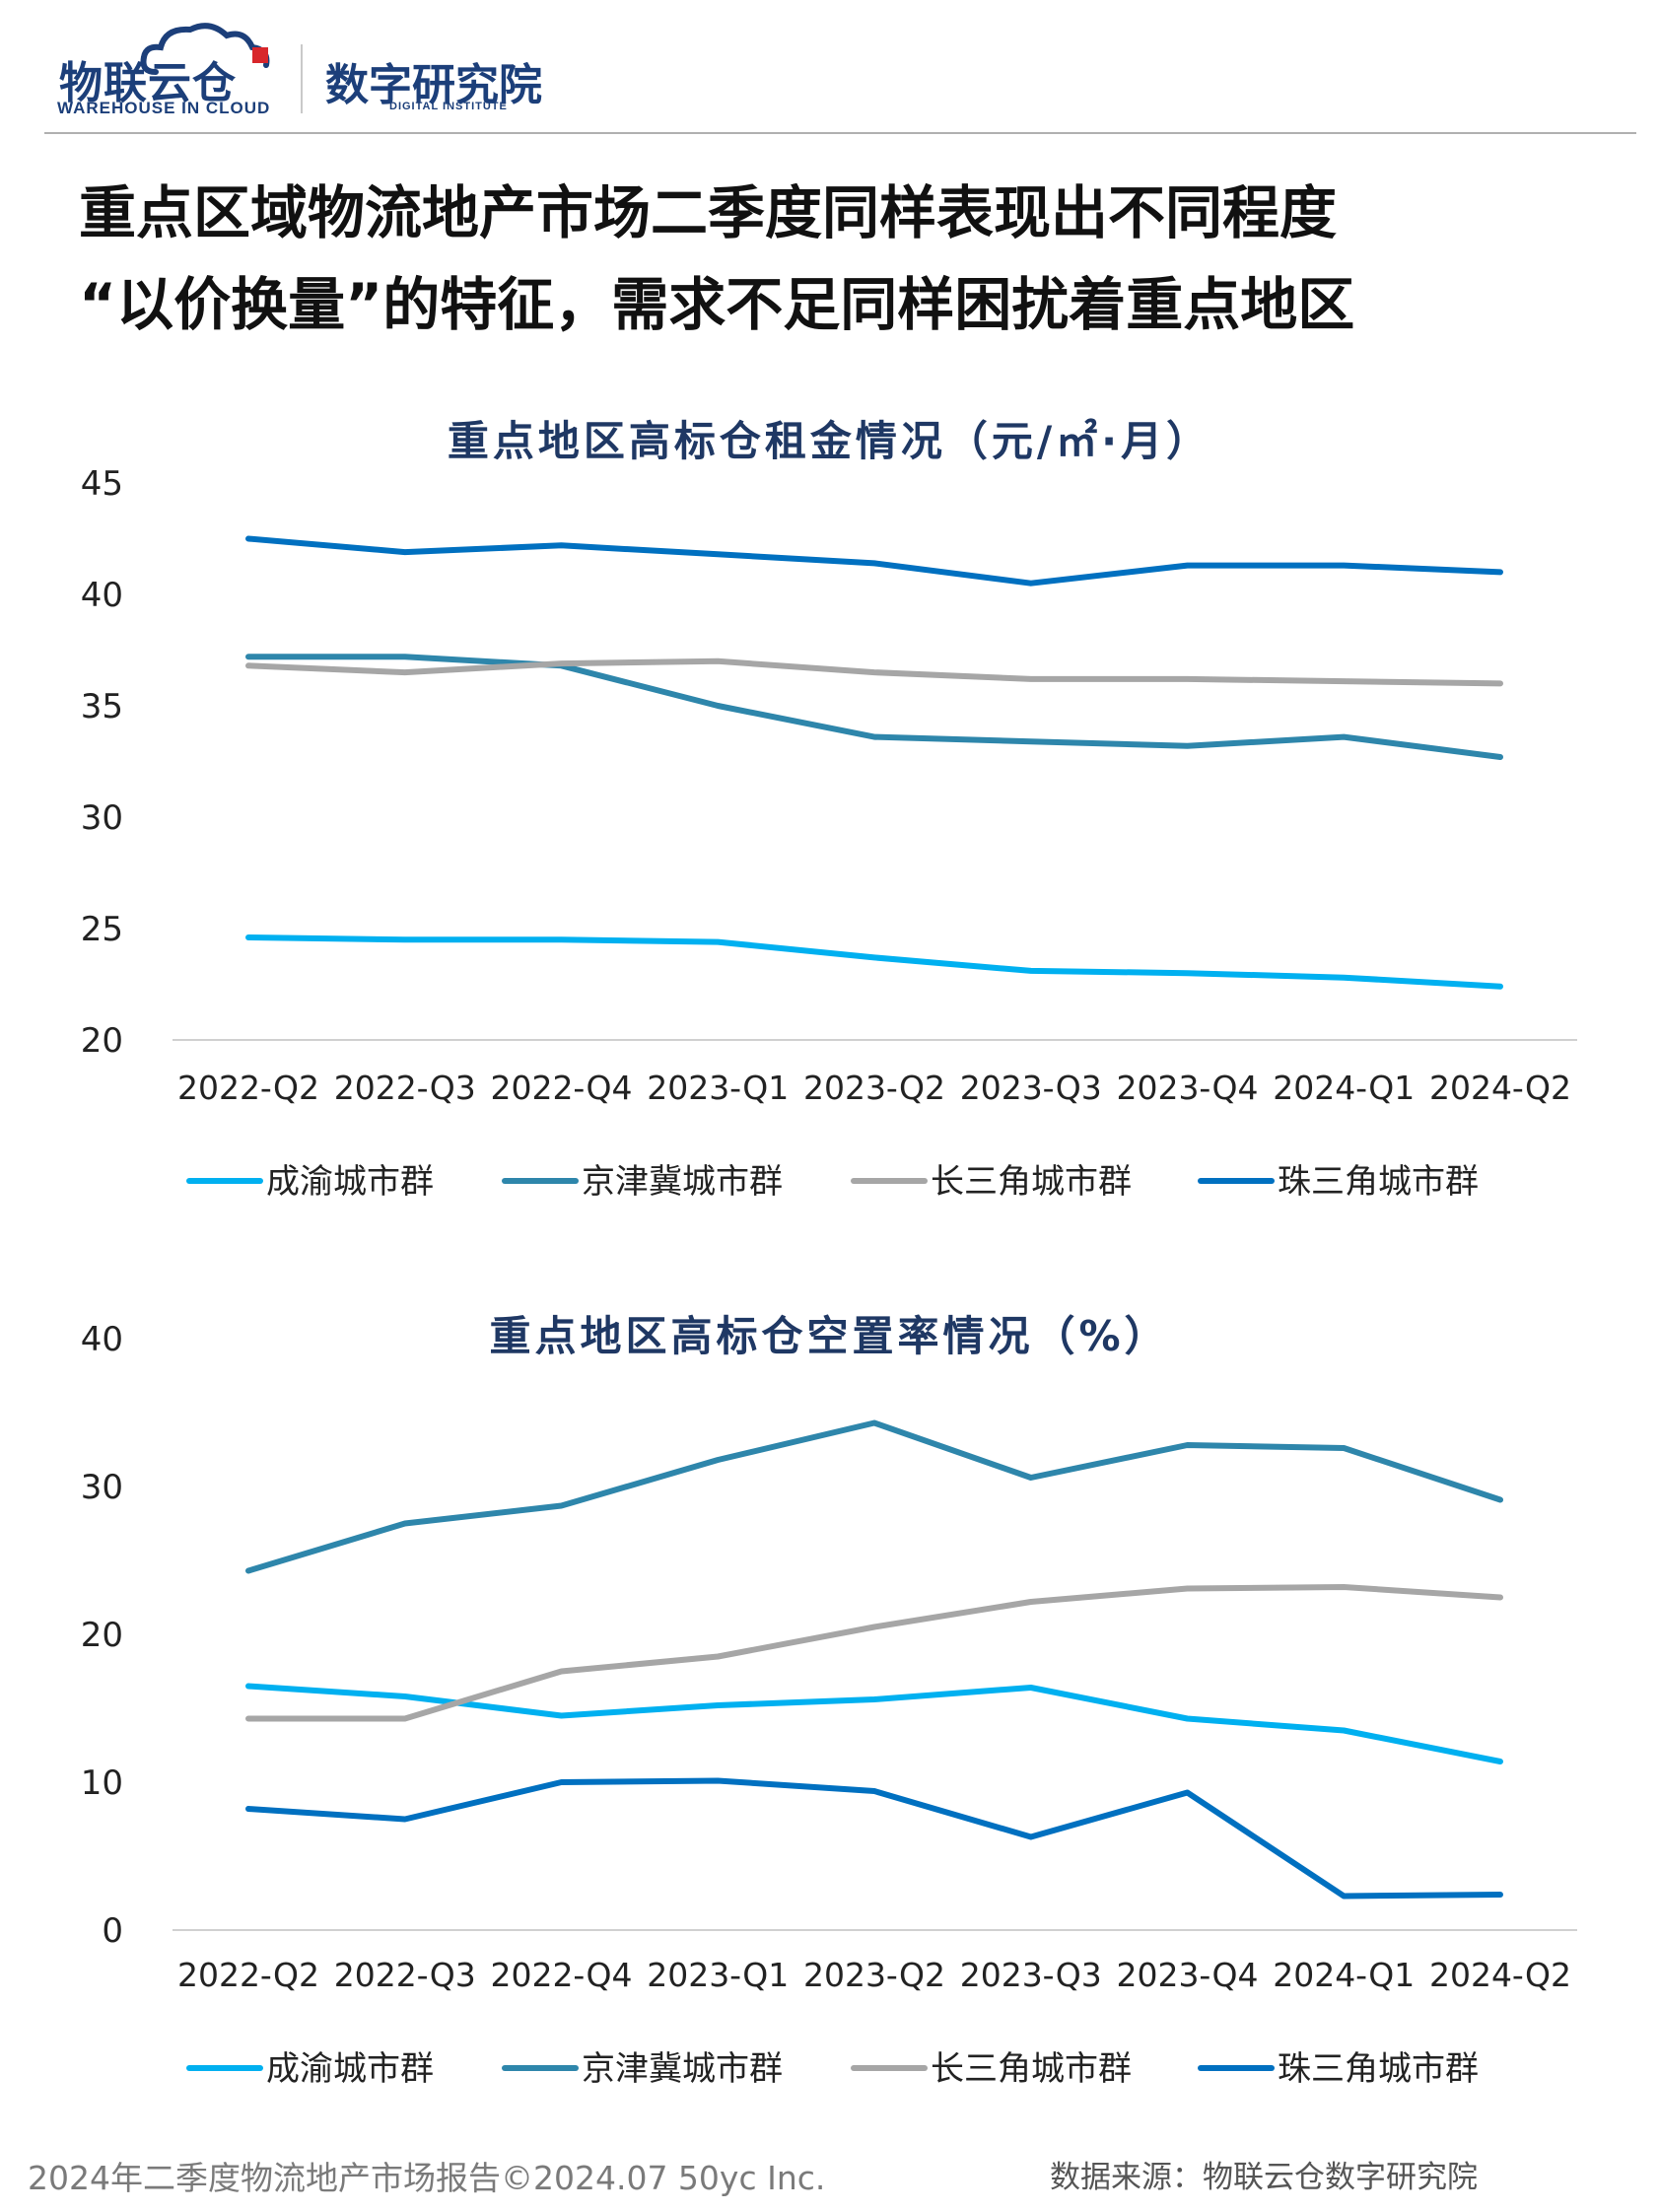 This screenshot has height=2212, width=1659. I want to click on logo-divider, so click(302, 79).